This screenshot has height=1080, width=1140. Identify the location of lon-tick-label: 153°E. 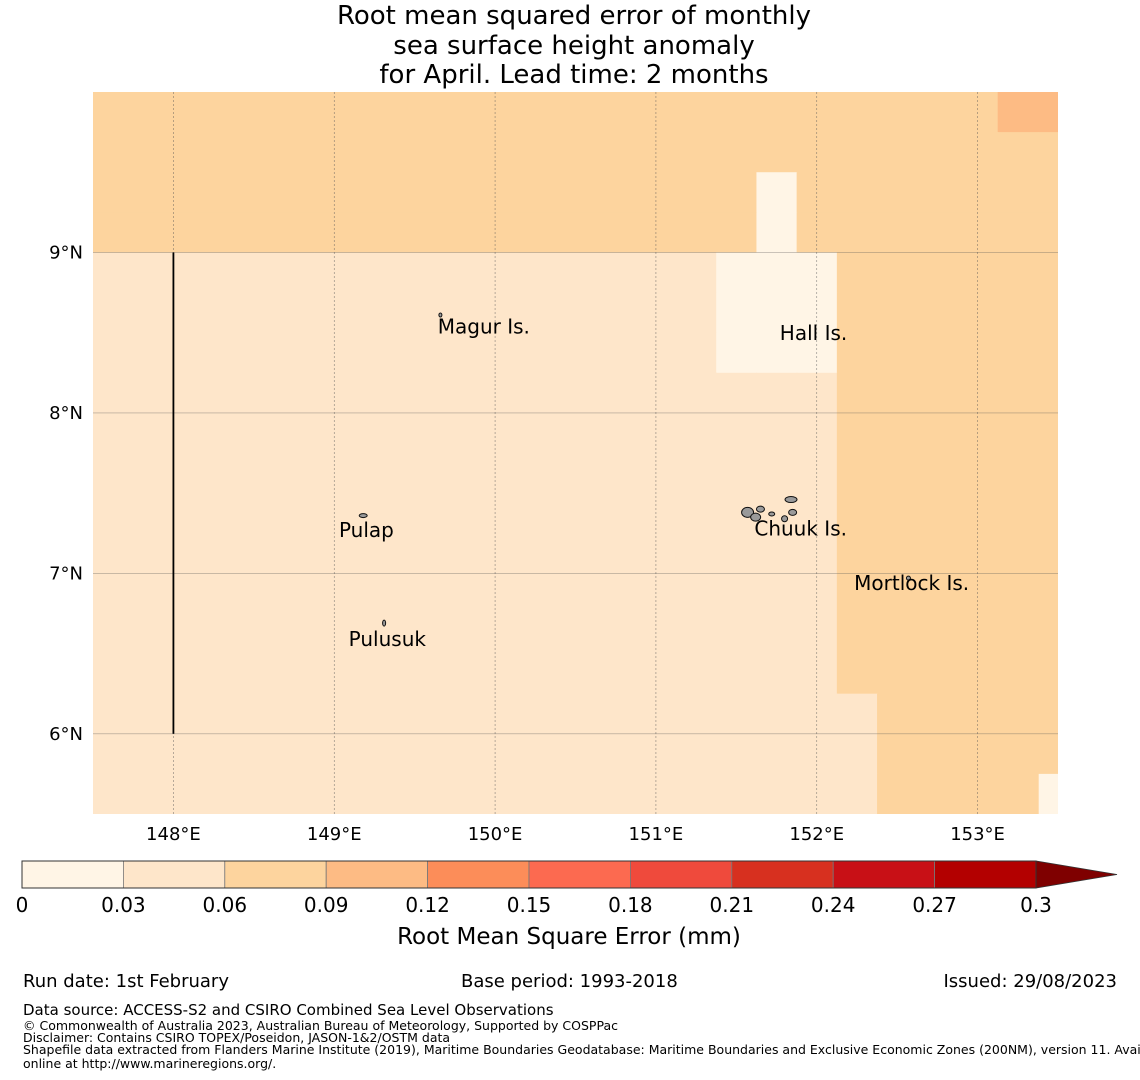
(977, 834).